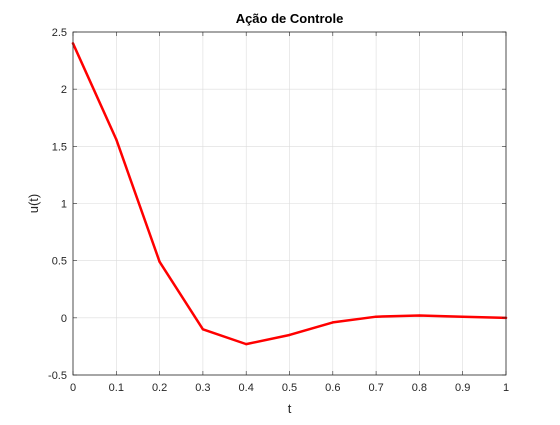  What do you see at coordinates (33, 204) in the screenshot?
I see `y-axis-label: u(t)` at bounding box center [33, 204].